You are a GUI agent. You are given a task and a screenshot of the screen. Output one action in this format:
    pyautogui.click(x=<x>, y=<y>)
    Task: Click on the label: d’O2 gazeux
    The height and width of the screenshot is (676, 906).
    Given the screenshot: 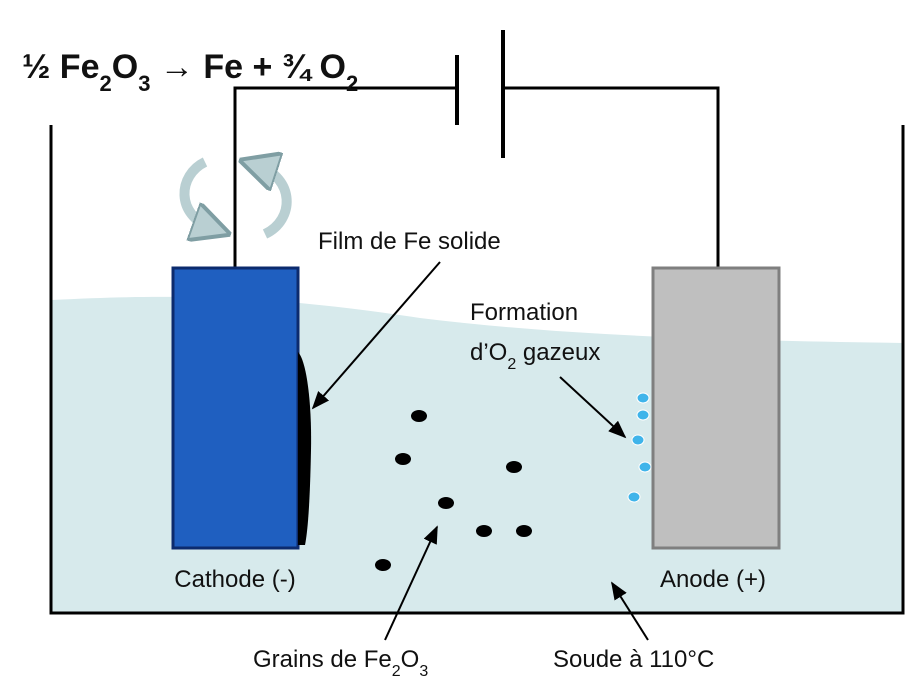 What is the action you would take?
    pyautogui.click(x=535, y=356)
    